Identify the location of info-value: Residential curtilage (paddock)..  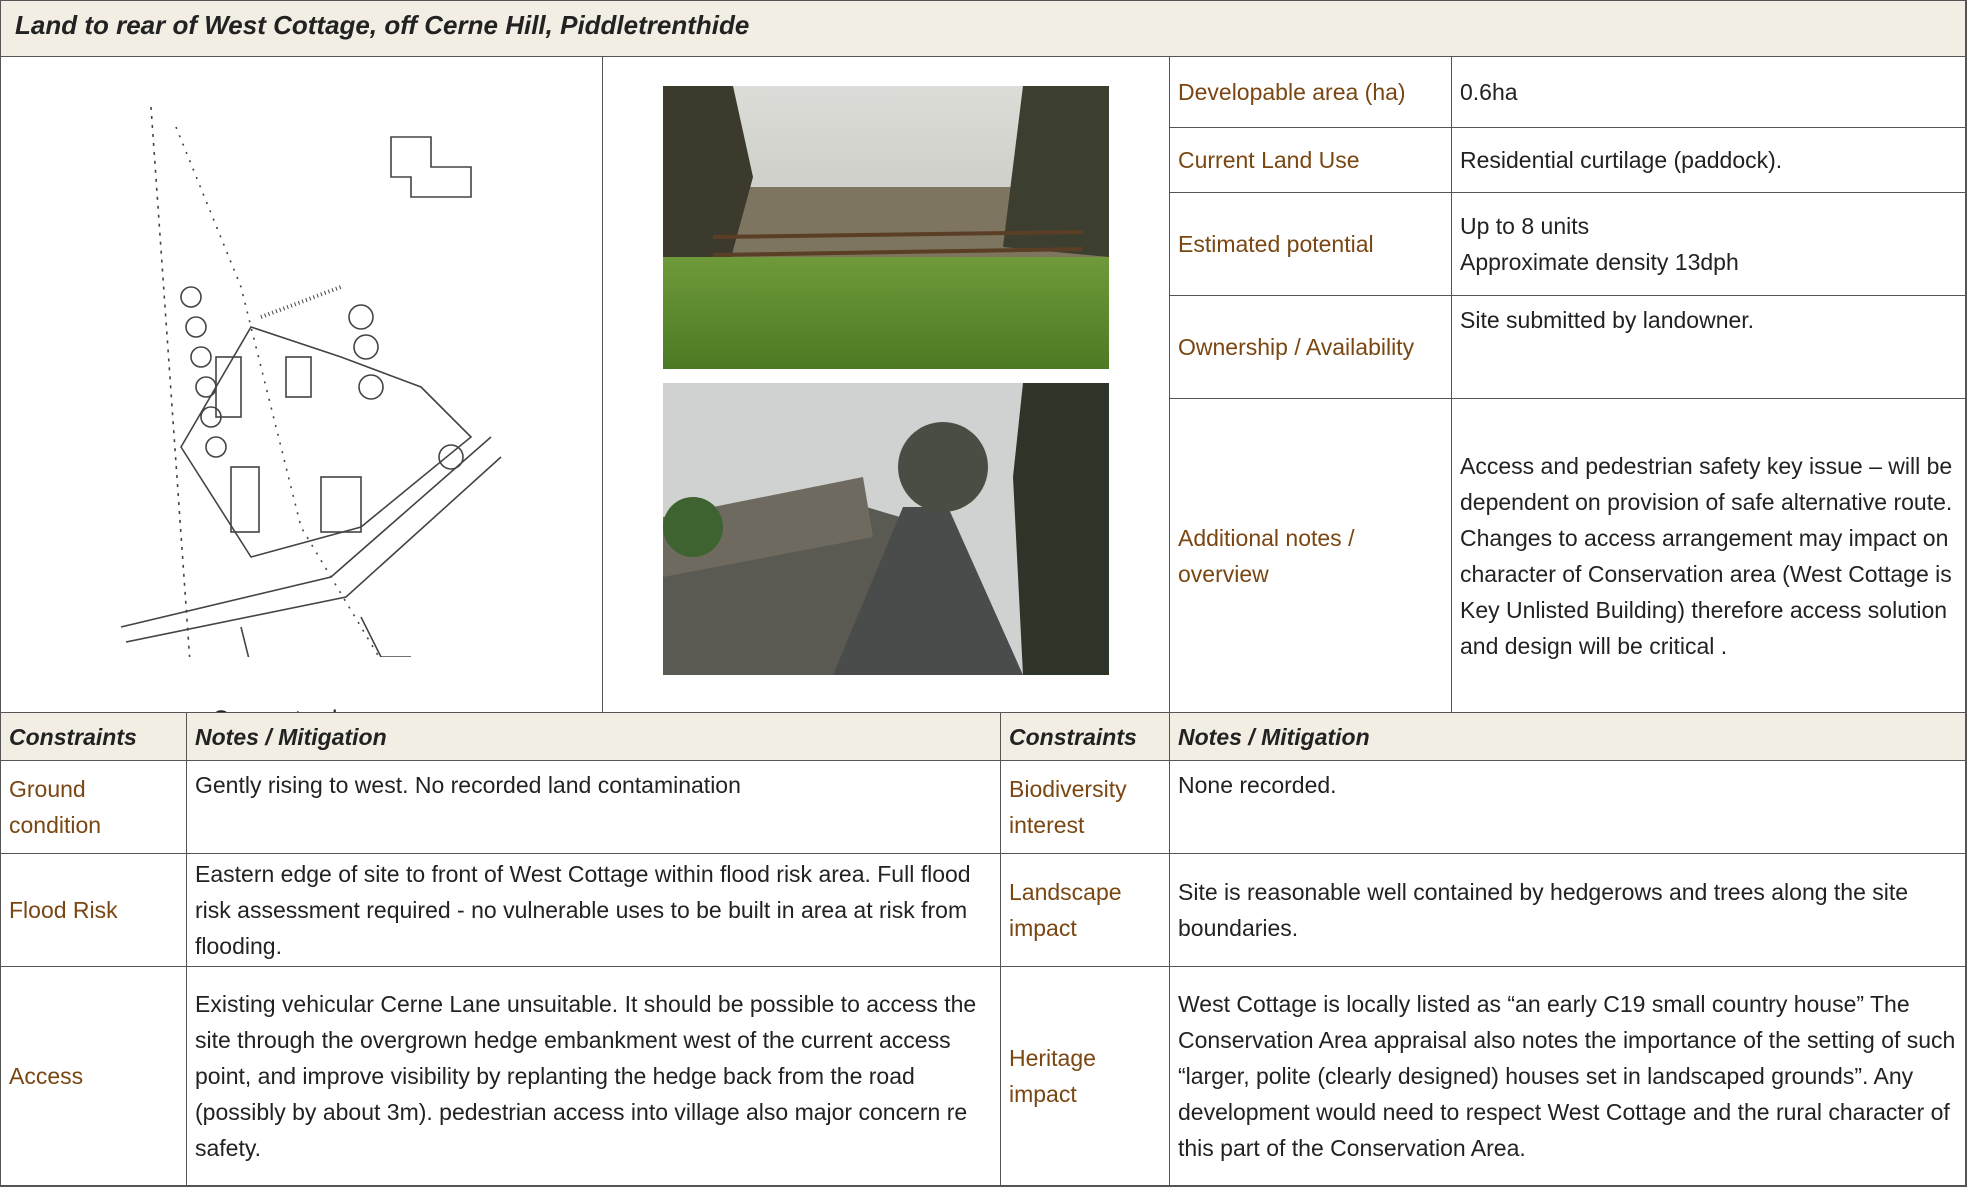
(1709, 160).